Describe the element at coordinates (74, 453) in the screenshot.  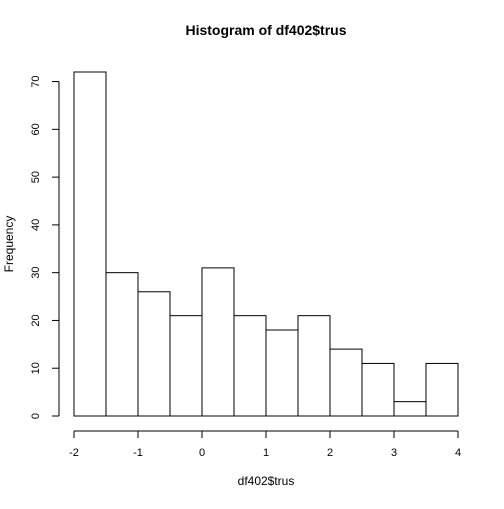
I see `x-tick-label-0: -2` at that location.